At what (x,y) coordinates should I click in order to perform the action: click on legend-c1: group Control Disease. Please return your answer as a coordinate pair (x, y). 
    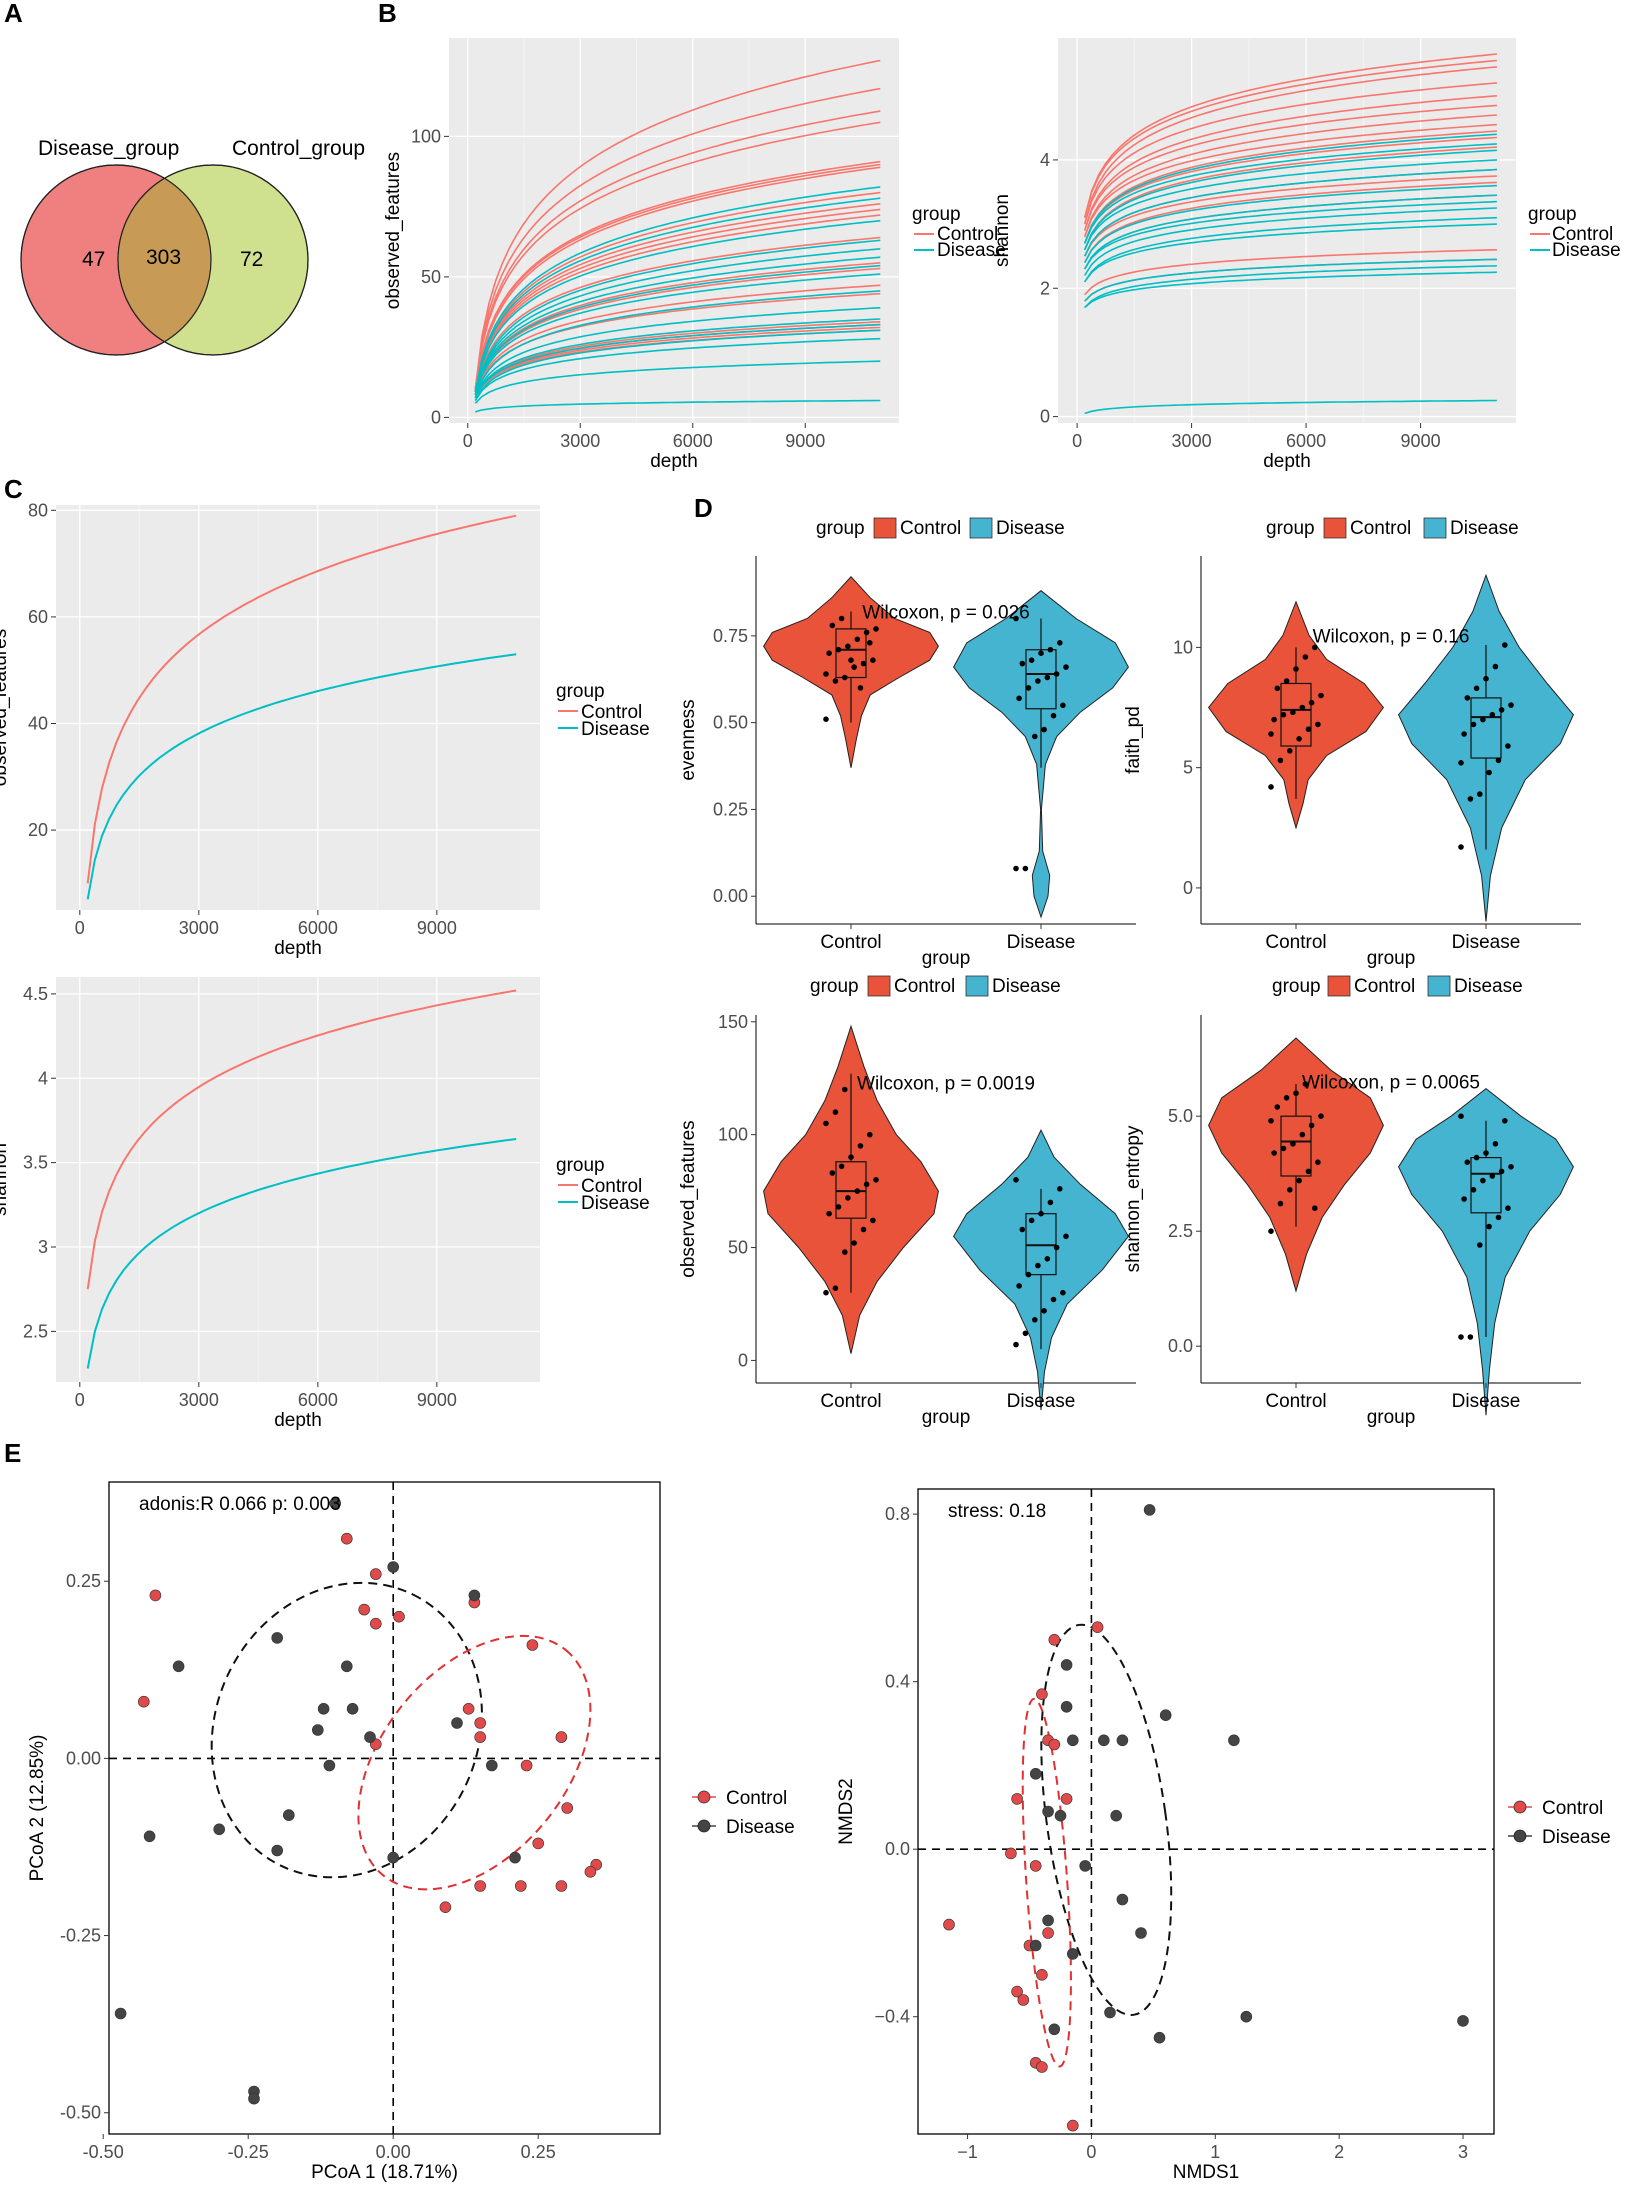
    Looking at the image, I should click on (603, 710).